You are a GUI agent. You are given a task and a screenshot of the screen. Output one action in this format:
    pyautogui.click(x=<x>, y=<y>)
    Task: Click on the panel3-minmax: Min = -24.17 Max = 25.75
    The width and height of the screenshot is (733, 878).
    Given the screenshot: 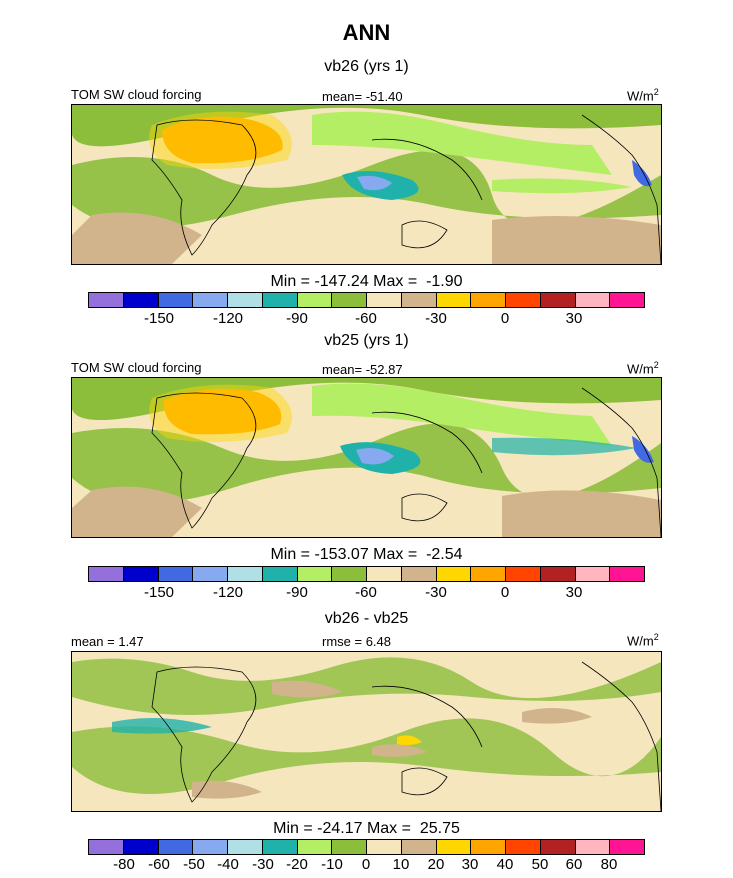 What is the action you would take?
    pyautogui.click(x=366, y=828)
    